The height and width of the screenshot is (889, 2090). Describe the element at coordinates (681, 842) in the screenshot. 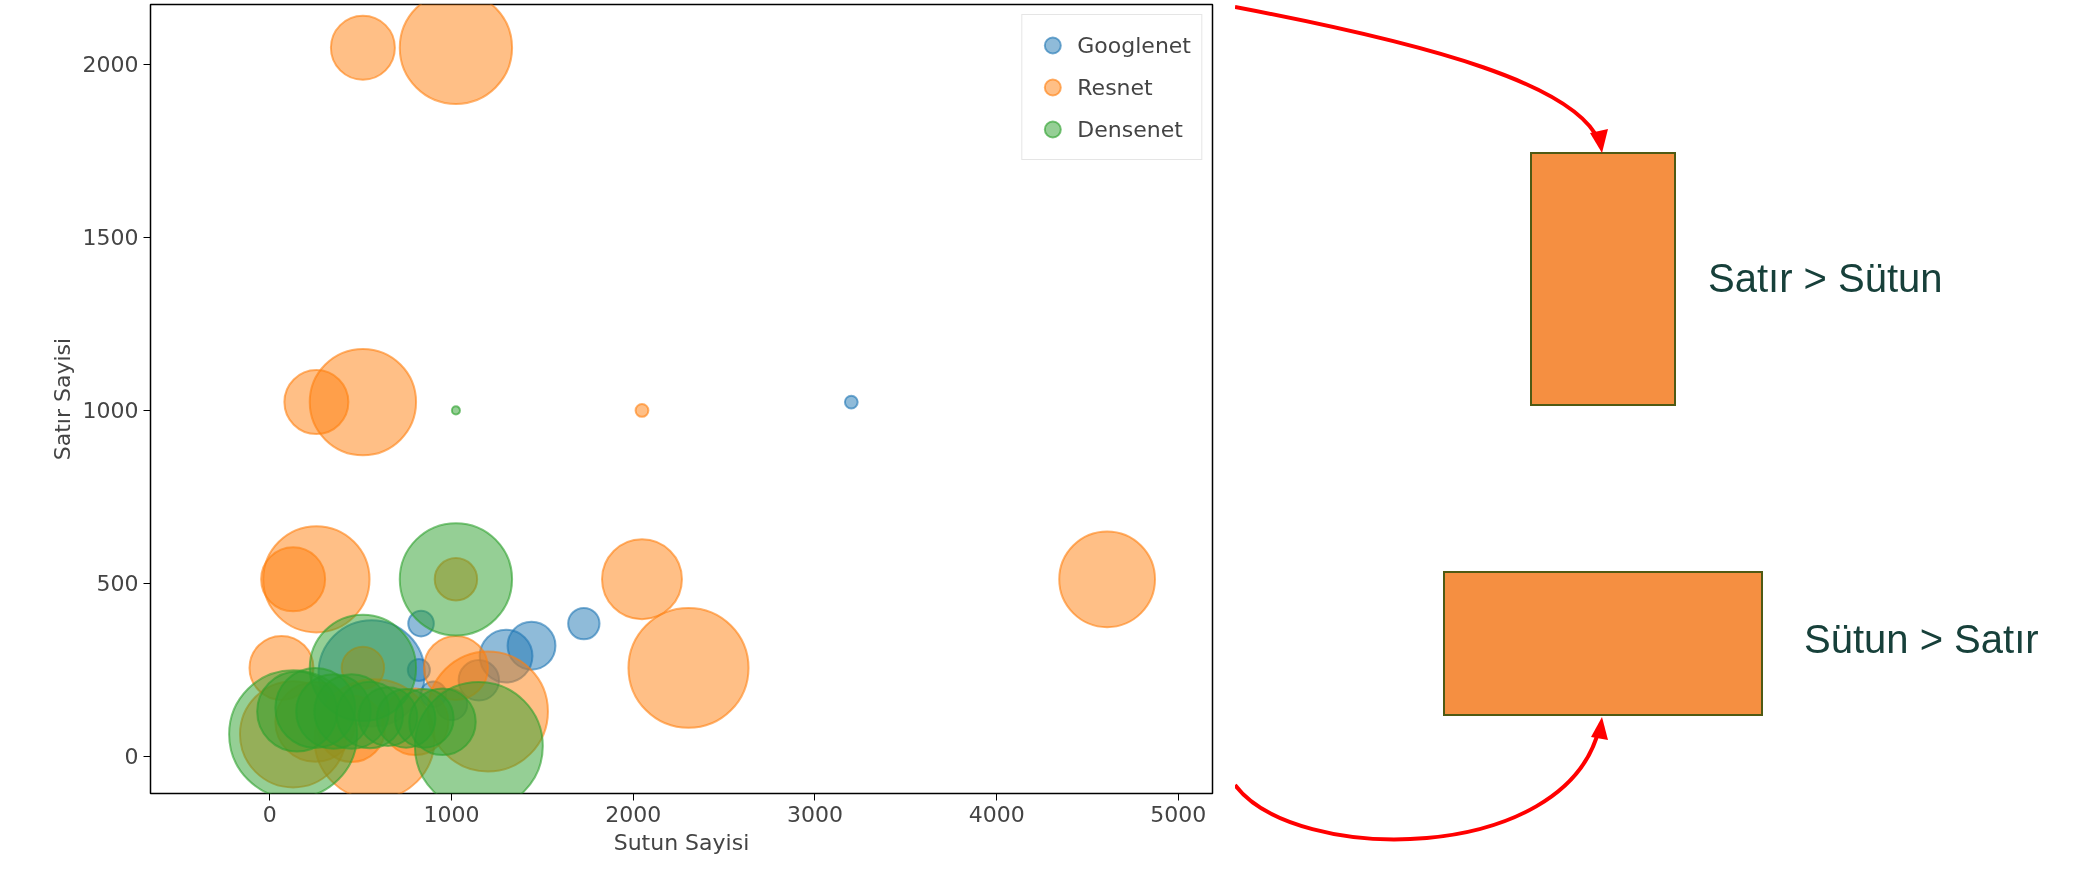

I see `x-axis-title: Sutun Sayisi` at that location.